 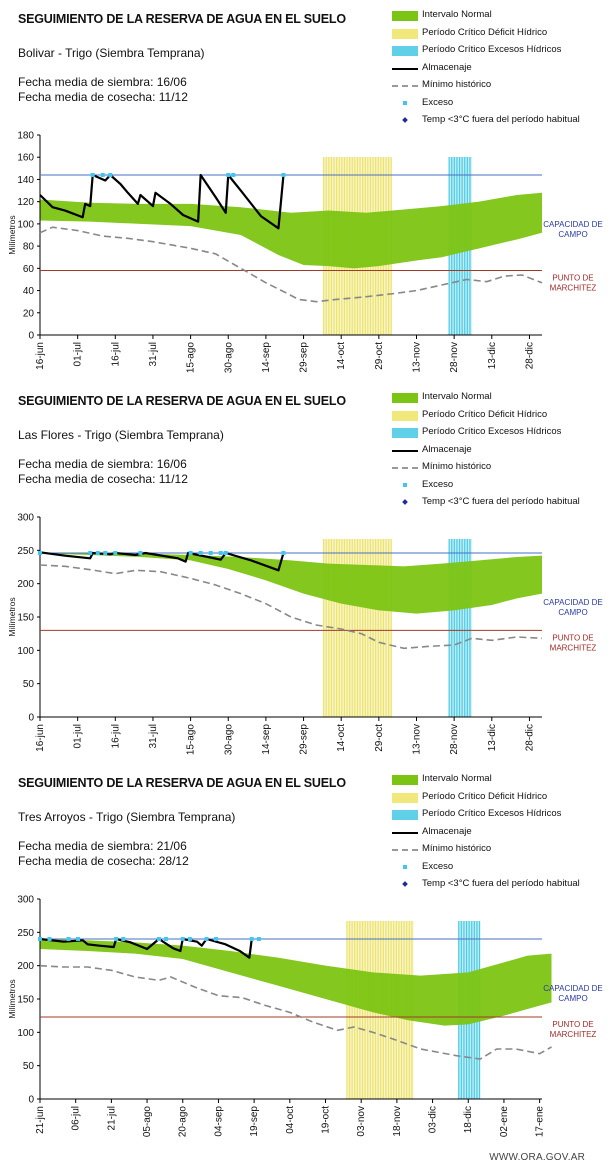 What do you see at coordinates (76, 1118) in the screenshot?
I see `x-tick-label: 06-jul` at bounding box center [76, 1118].